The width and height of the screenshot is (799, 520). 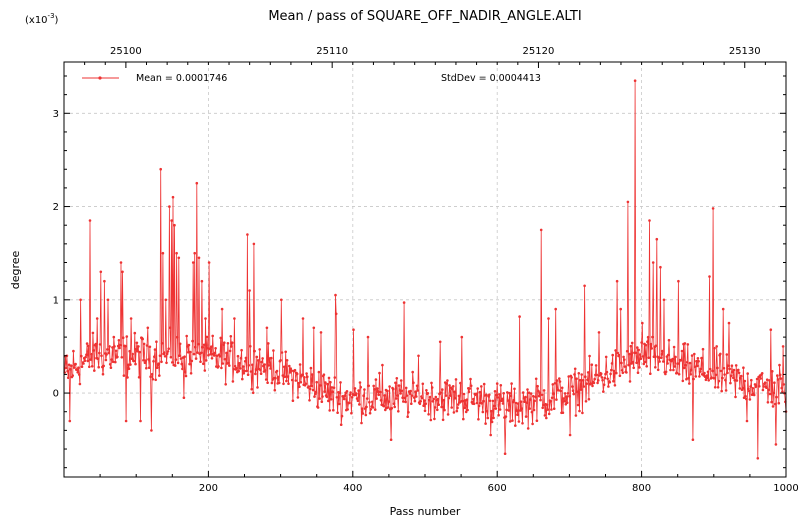 I want to click on x-tick-label: 800, so click(x=641, y=488).